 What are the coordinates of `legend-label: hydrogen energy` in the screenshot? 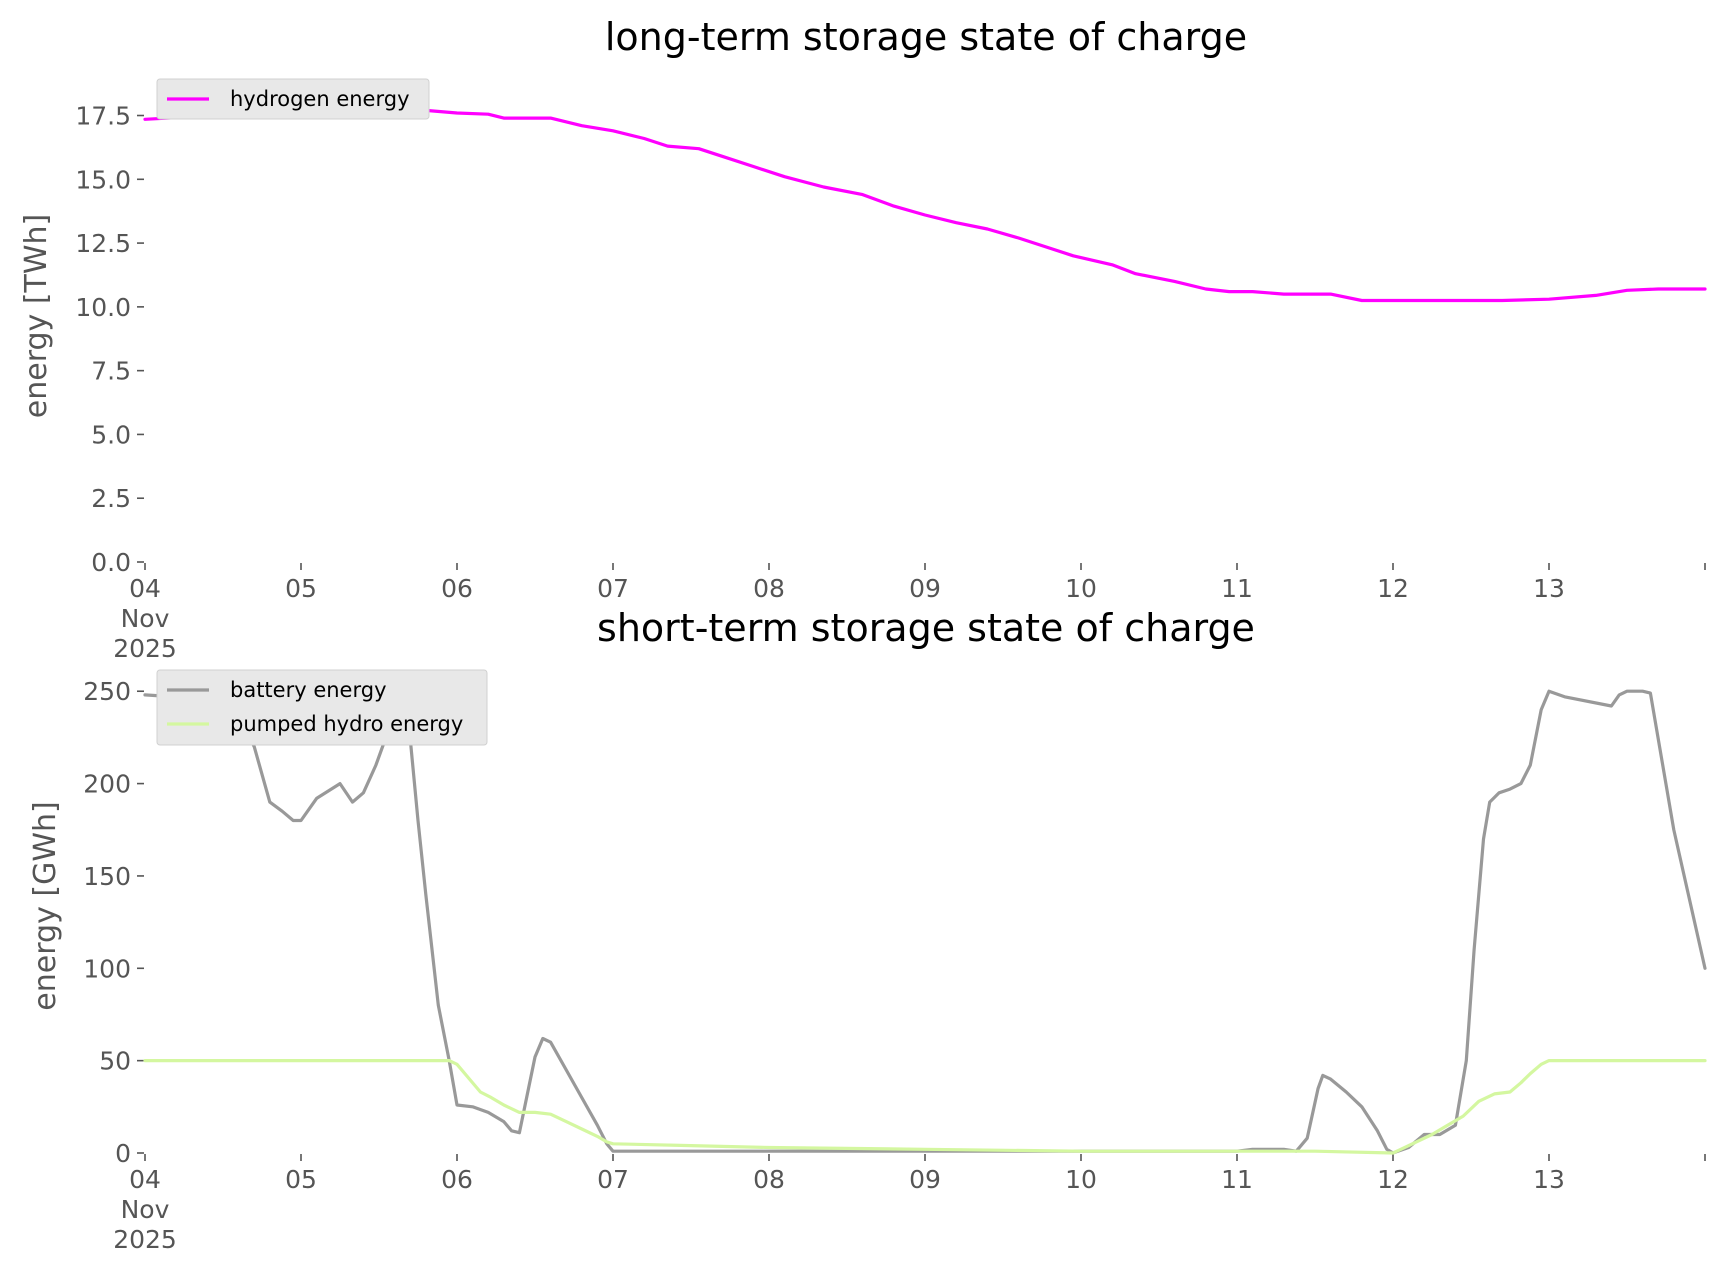 It's located at (320, 99).